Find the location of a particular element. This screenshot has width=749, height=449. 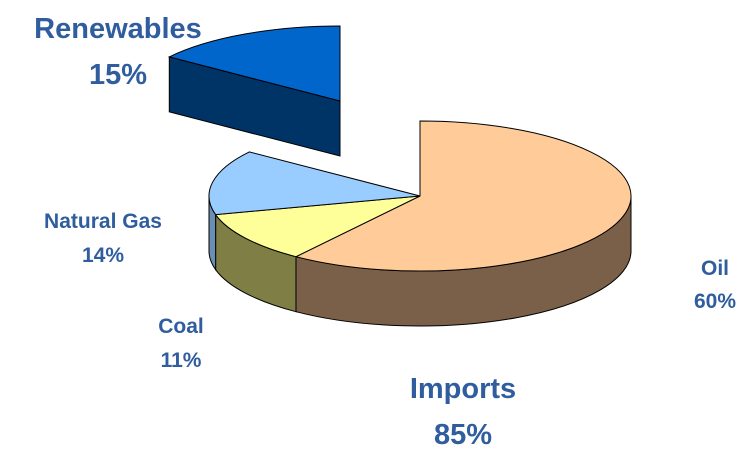

slice-renewables is located at coordinates (254, 91).